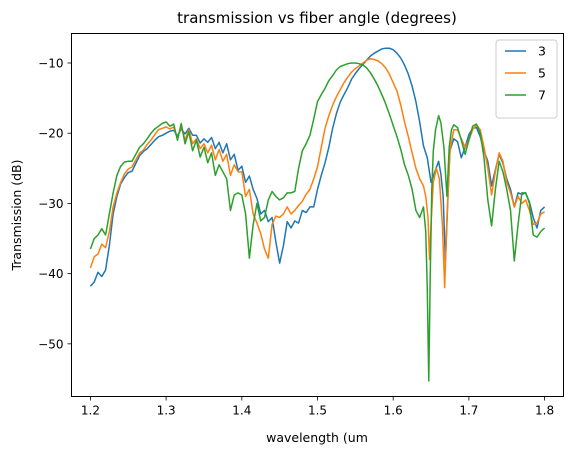  What do you see at coordinates (542, 73) in the screenshot?
I see `legend-label-5: 5` at bounding box center [542, 73].